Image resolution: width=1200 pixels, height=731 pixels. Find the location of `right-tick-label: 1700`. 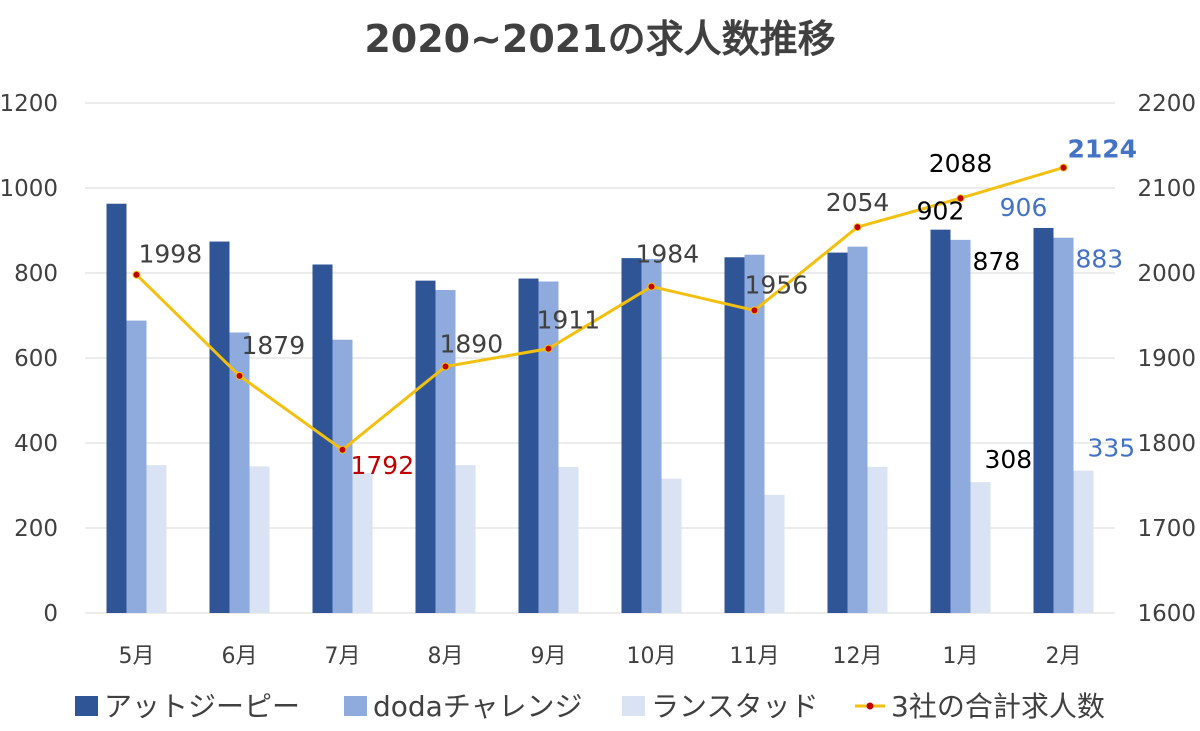

right-tick-label: 1700 is located at coordinates (1166, 529).